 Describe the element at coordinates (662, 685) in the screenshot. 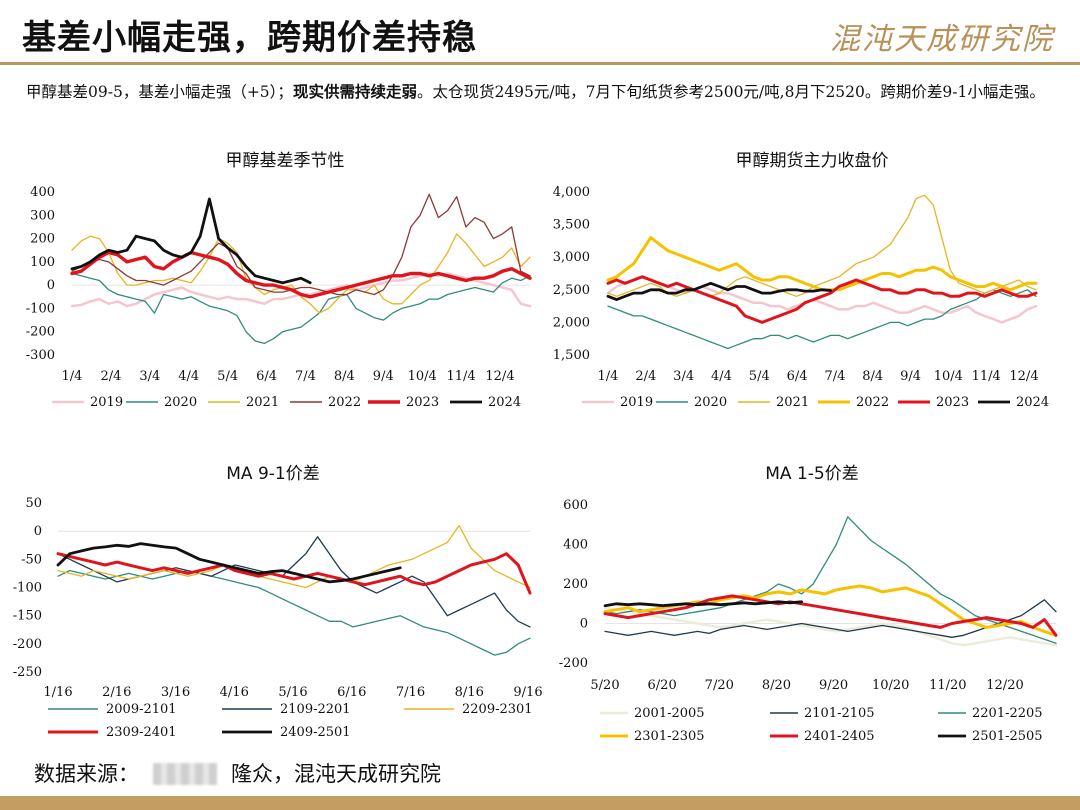

I see `x-tick-label: 6/20` at that location.